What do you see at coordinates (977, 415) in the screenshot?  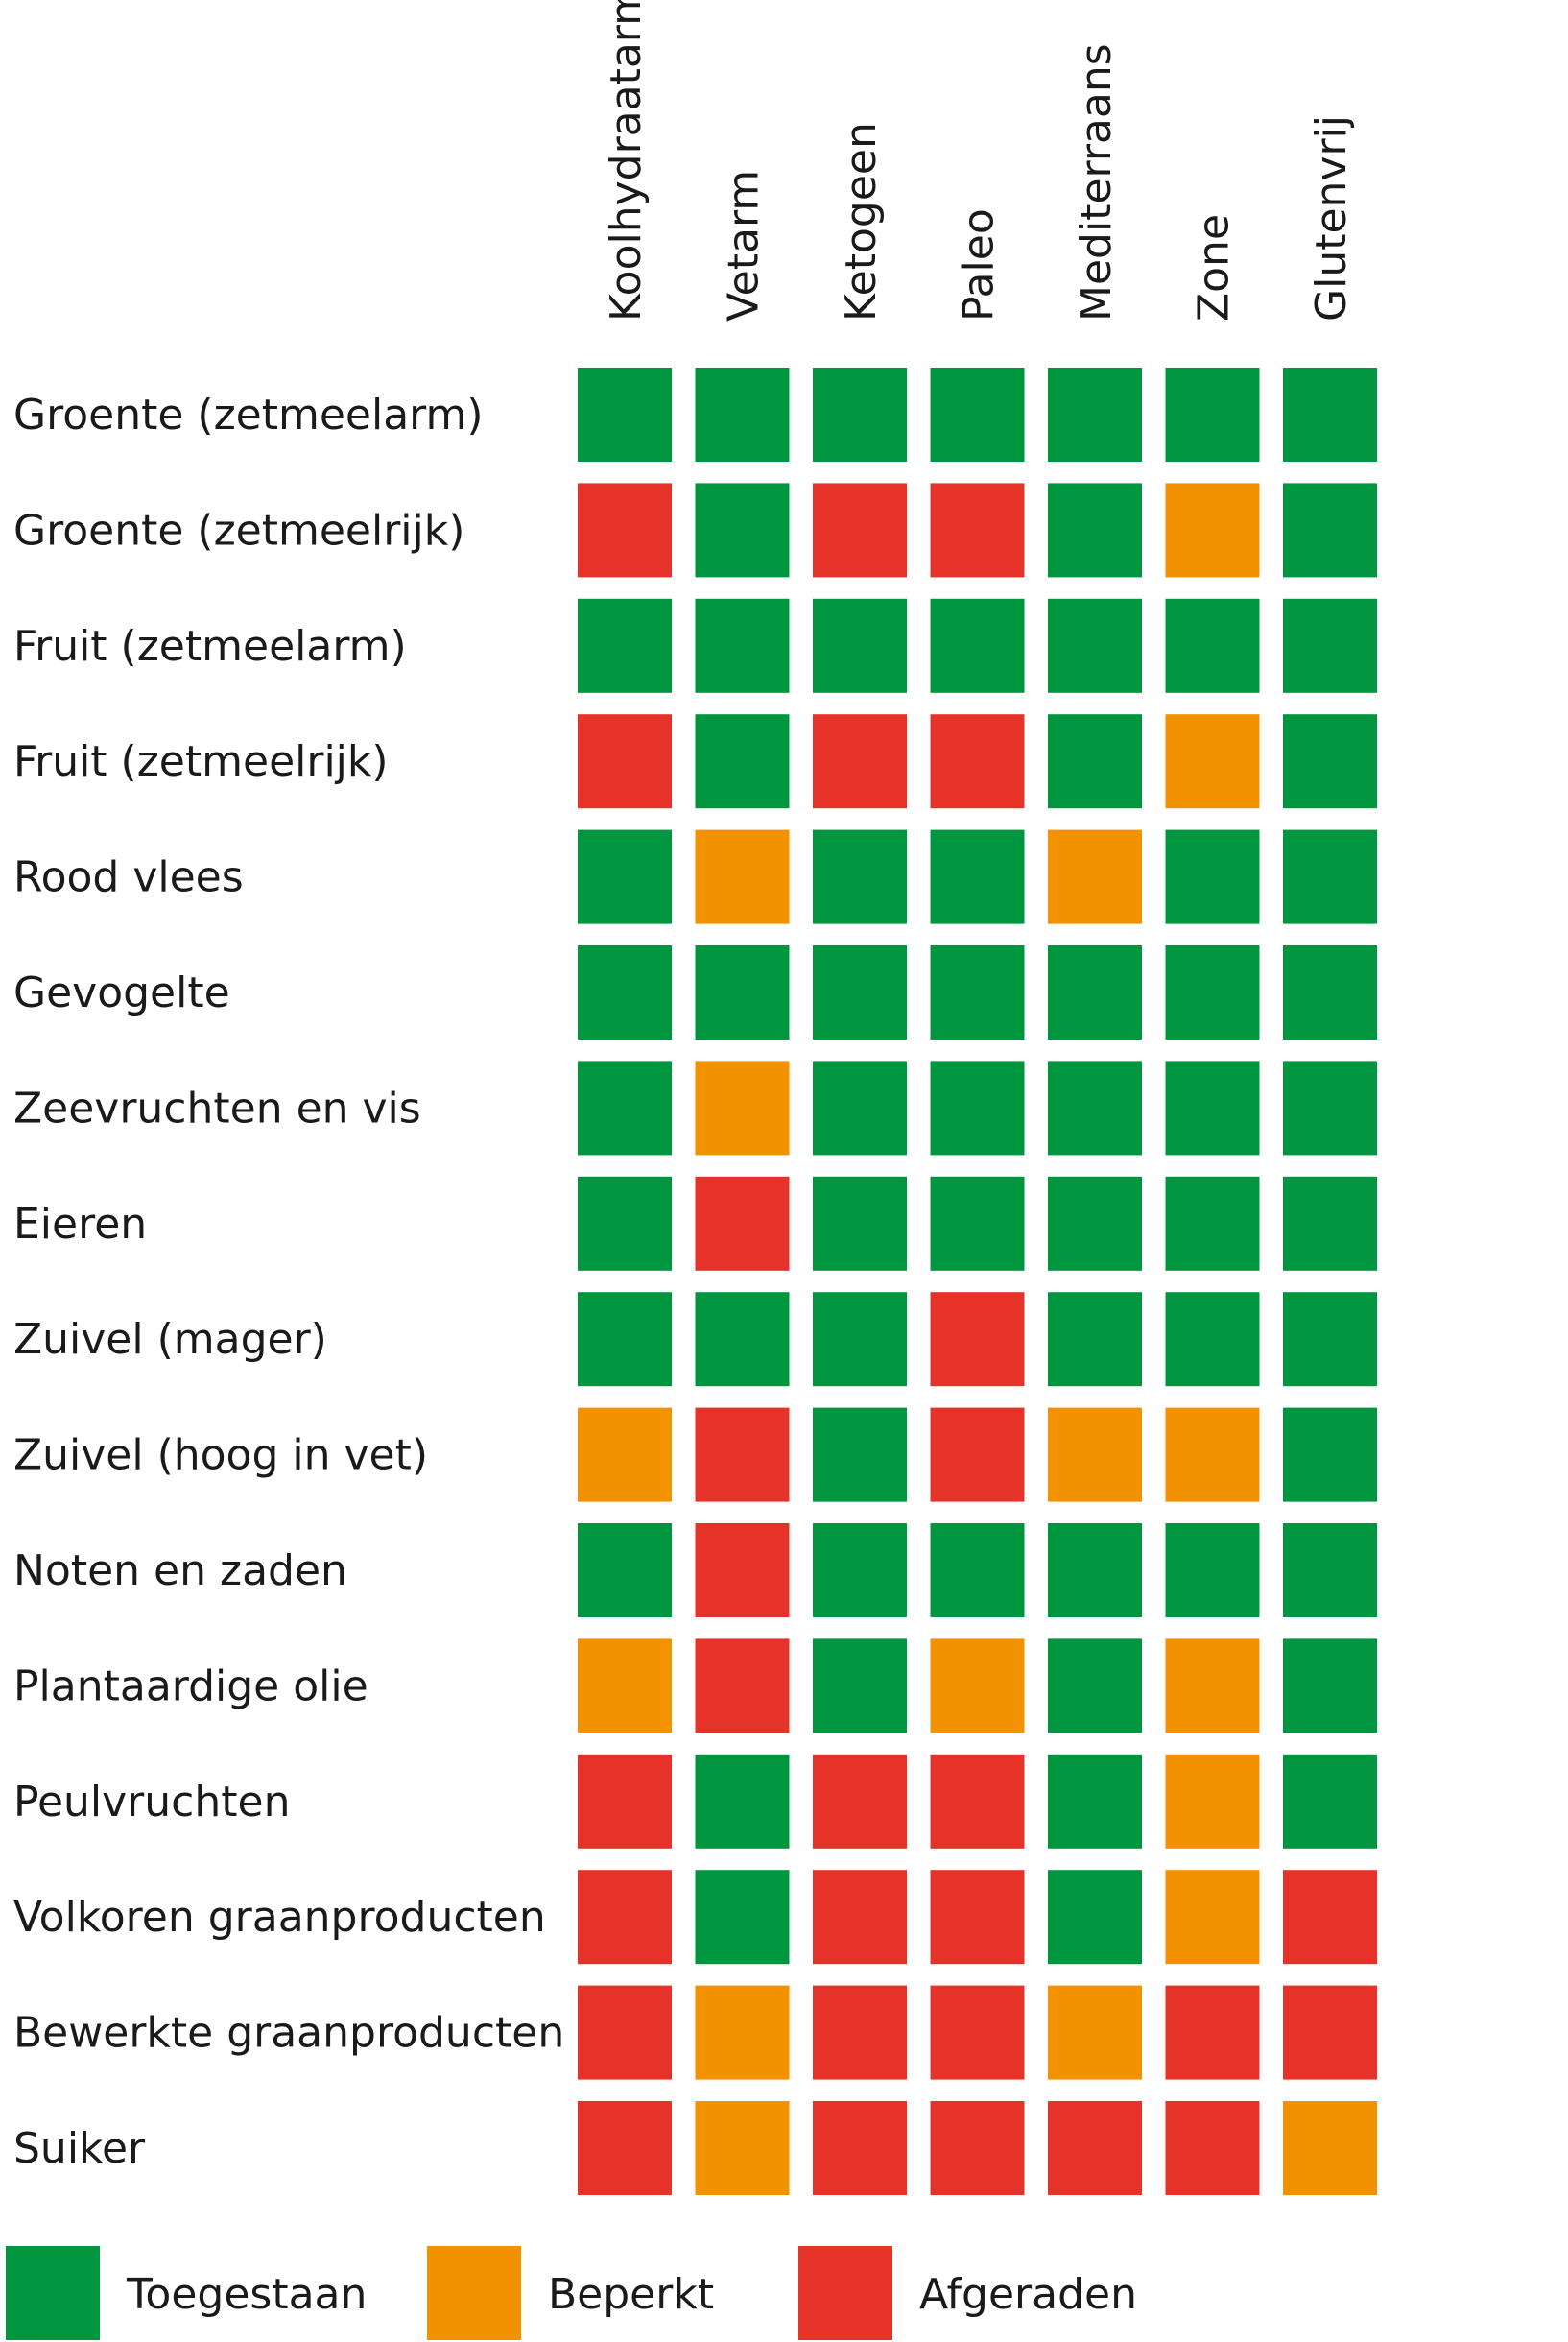 I see `cell-groente-zetmeelarm-paleo` at bounding box center [977, 415].